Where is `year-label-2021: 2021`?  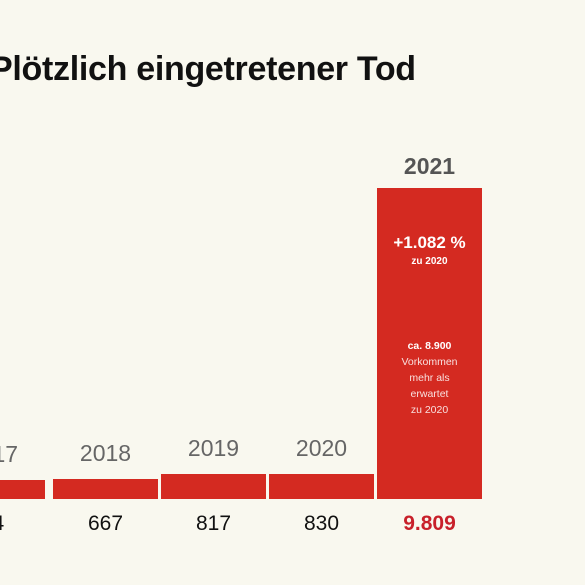
year-label-2021: 2021 is located at coordinates (429, 166).